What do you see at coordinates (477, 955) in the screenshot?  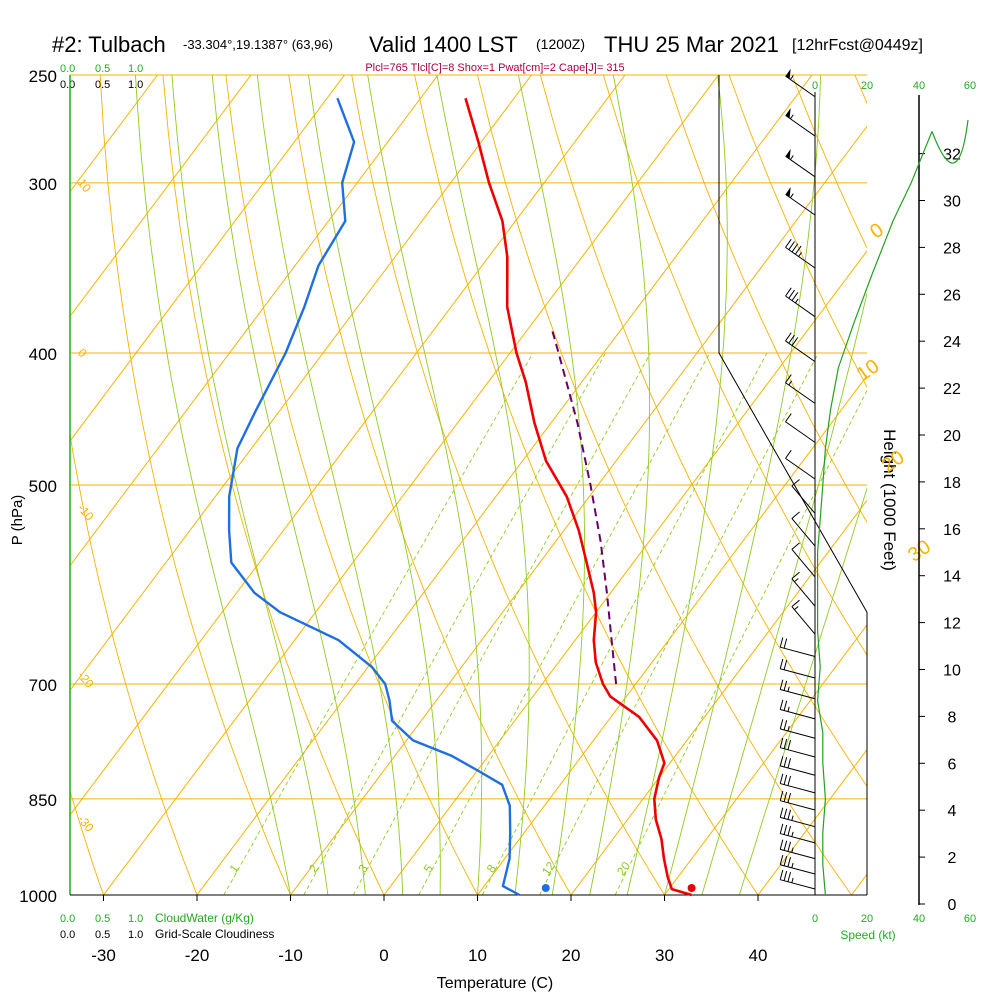 I see `x-tick-label: 10` at bounding box center [477, 955].